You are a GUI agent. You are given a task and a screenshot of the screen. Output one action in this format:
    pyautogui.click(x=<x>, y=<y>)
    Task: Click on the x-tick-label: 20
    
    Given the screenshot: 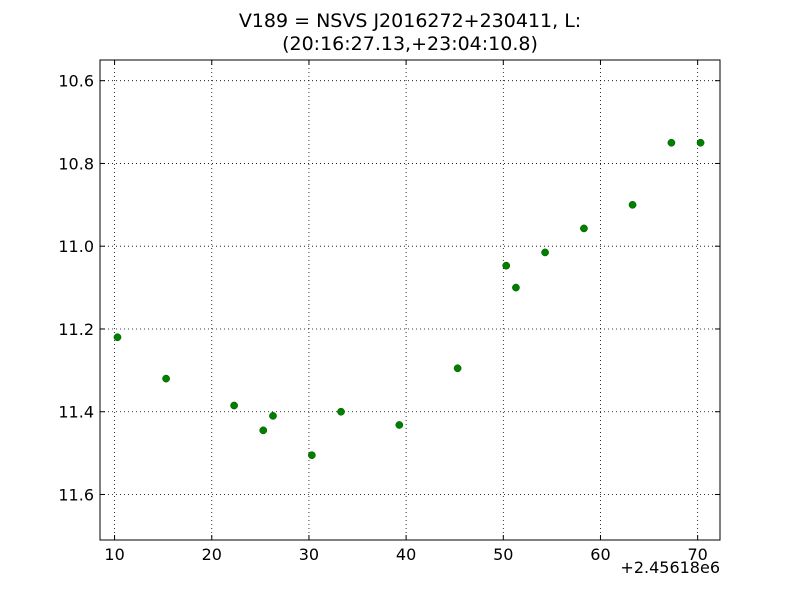 What is the action you would take?
    pyautogui.click(x=212, y=554)
    